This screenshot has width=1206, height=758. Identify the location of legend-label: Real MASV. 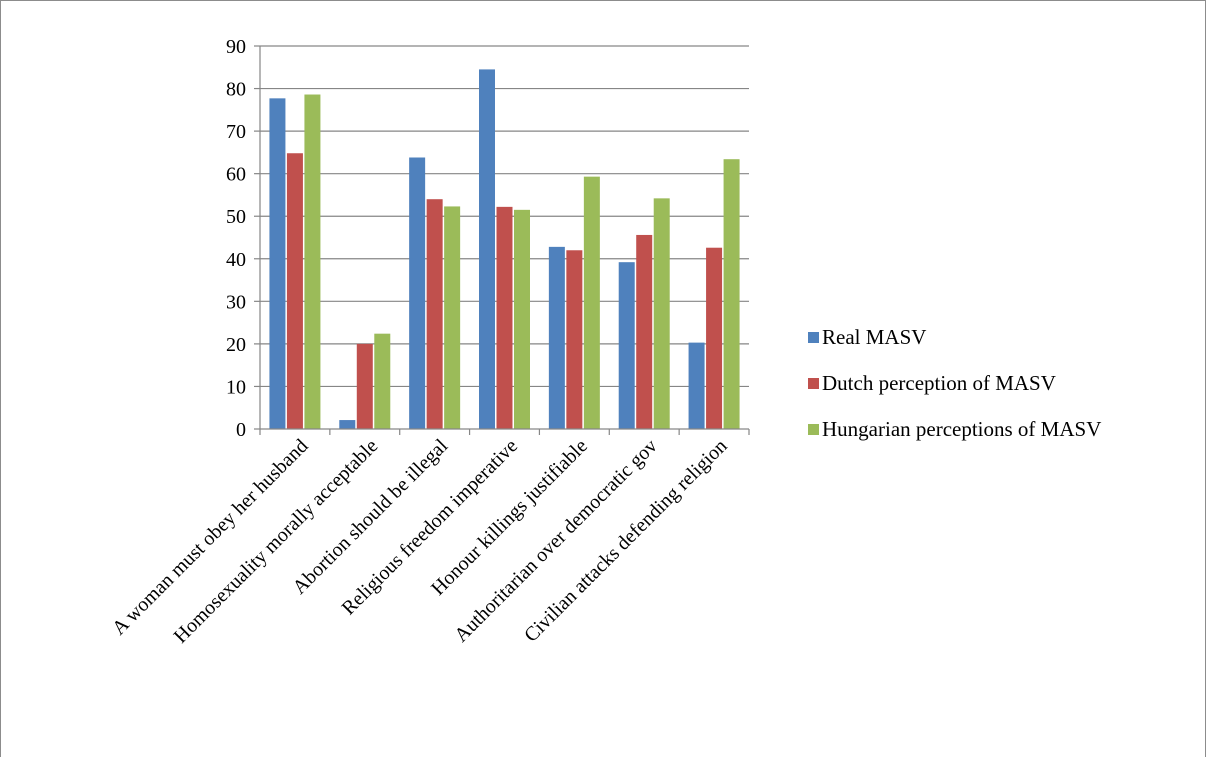
(874, 337).